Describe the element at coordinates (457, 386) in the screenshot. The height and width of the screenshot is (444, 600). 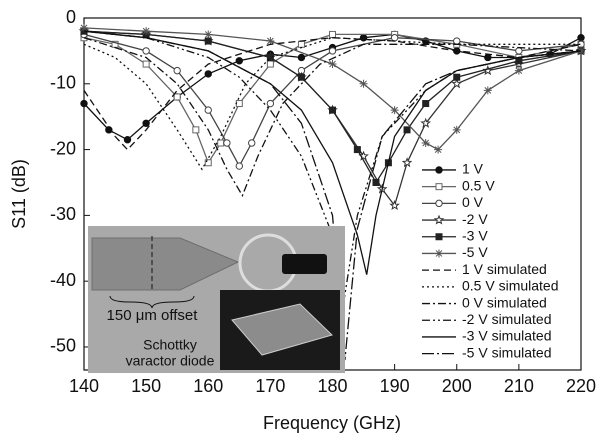
I see `x-tick-label: 200` at that location.